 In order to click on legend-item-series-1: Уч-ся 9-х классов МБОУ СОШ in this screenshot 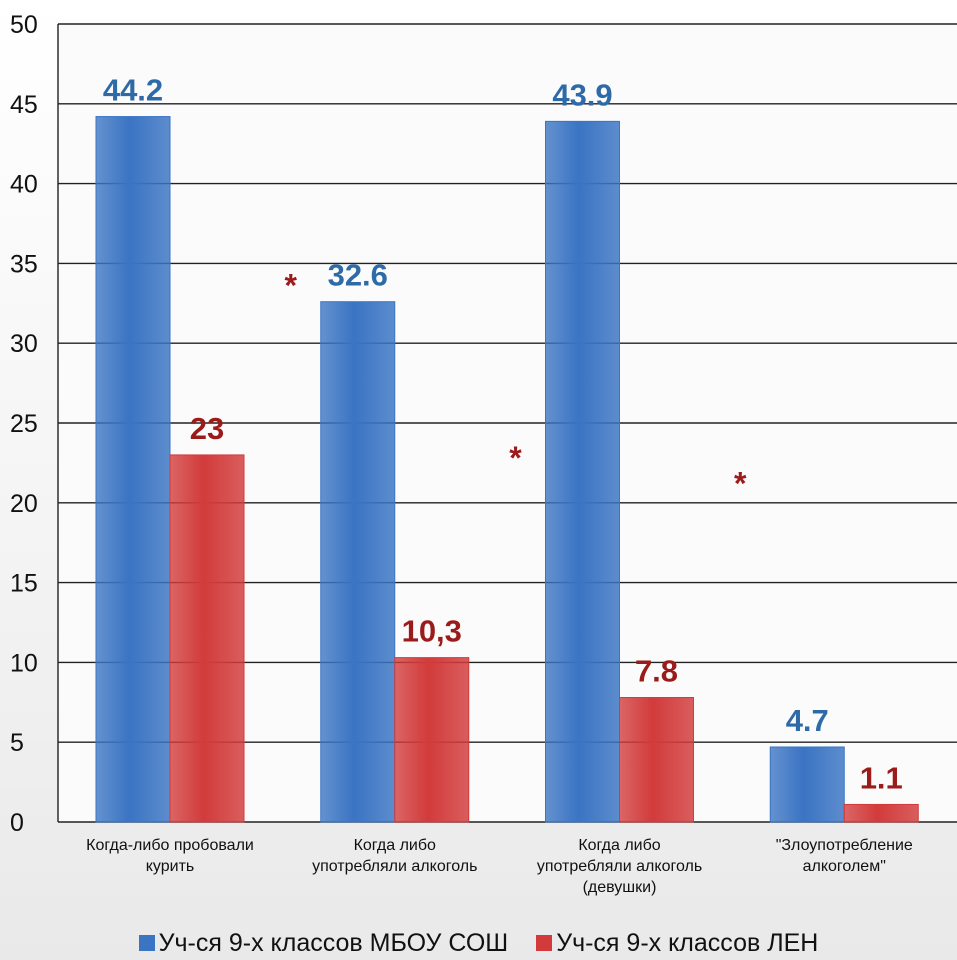, I will do `click(323, 943)`.